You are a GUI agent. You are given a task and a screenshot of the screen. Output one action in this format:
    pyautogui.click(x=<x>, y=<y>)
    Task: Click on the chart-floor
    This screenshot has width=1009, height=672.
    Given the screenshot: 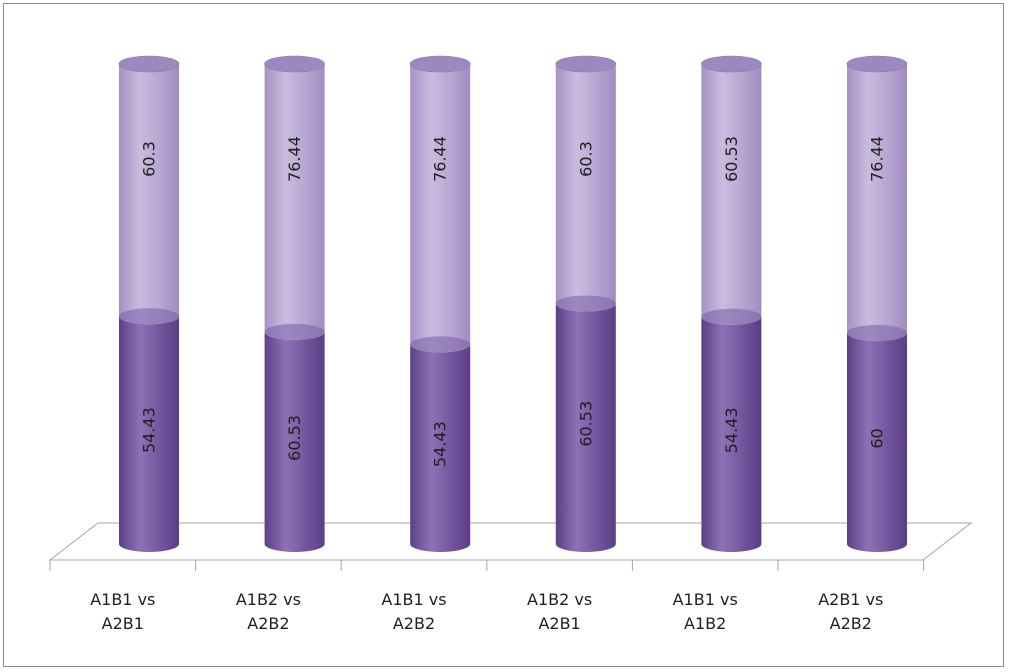 What is the action you would take?
    pyautogui.click(x=510, y=546)
    